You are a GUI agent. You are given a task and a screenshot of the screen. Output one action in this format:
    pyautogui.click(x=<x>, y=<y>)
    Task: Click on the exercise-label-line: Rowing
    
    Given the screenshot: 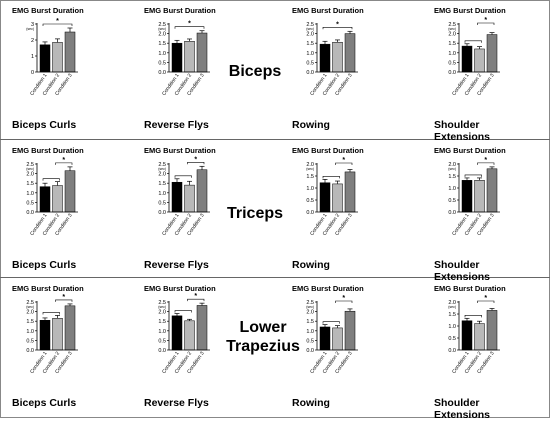 What is the action you would take?
    pyautogui.click(x=311, y=265)
    